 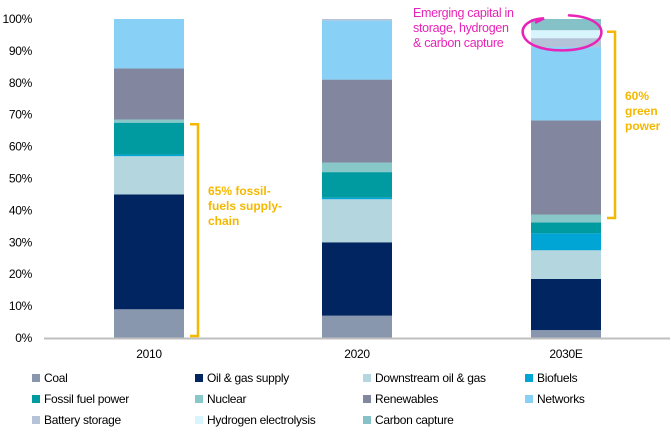 I want to click on legend-item-networks: Networks, so click(x=555, y=399).